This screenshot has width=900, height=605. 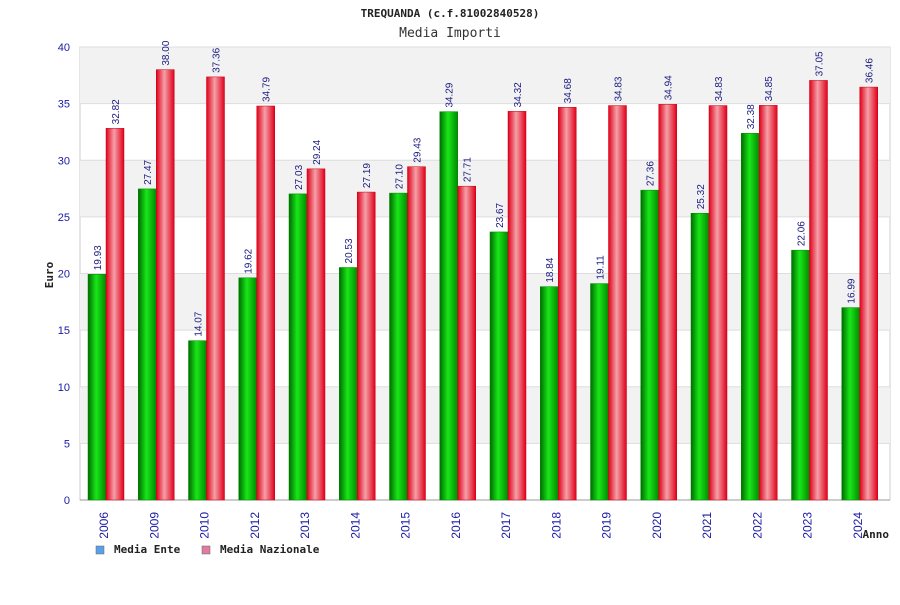 What do you see at coordinates (406, 525) in the screenshot?
I see `x-tick-label: 2015` at bounding box center [406, 525].